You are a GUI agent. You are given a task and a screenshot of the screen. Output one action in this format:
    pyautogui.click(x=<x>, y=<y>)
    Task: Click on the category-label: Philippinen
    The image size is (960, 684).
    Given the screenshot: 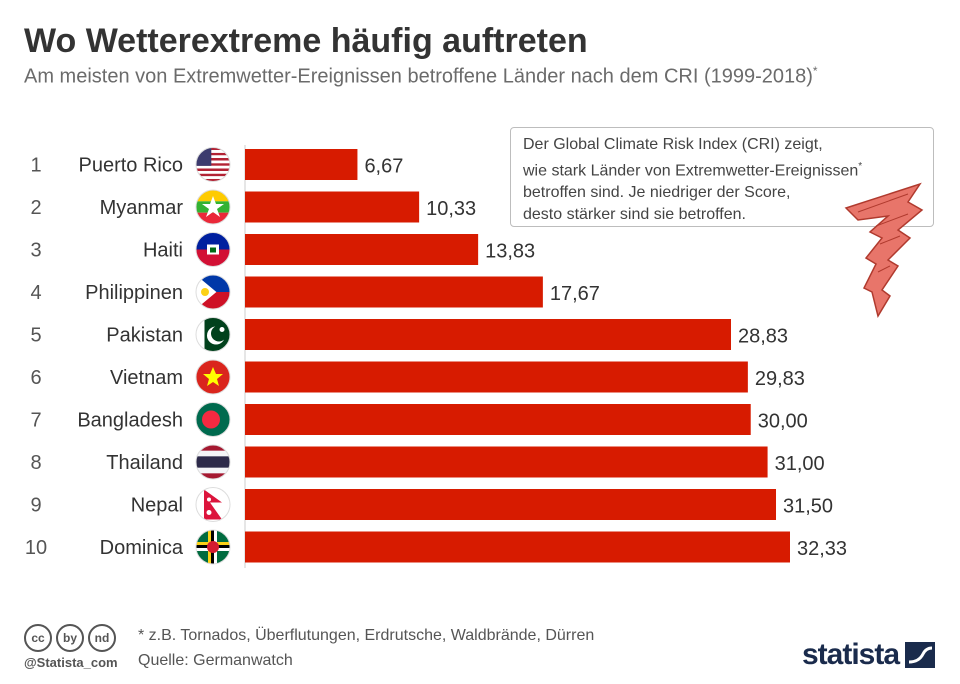 What is the action you would take?
    pyautogui.click(x=134, y=293)
    